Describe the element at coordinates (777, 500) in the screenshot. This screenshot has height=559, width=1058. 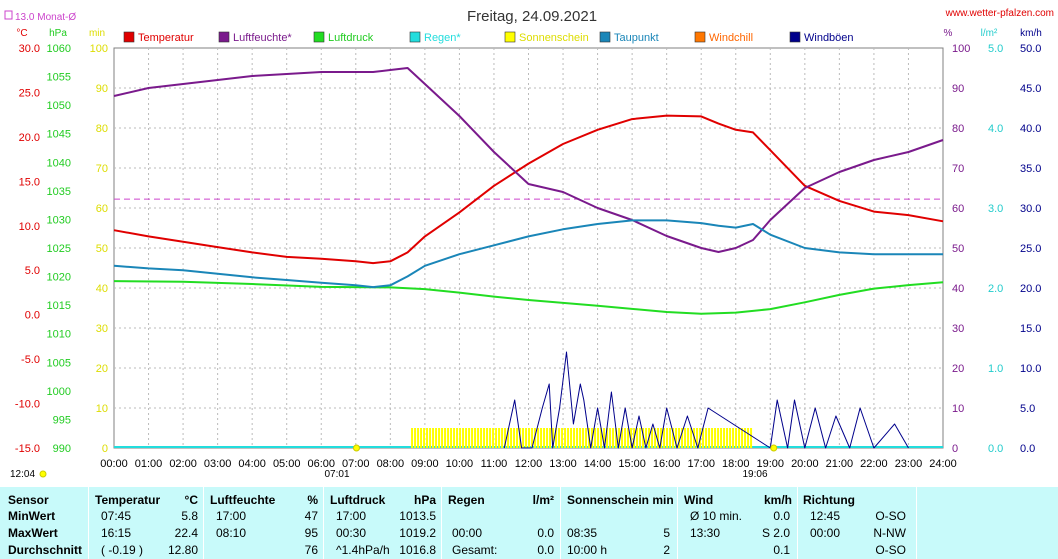
I see `stats-header-wind-unit: km/h` at that location.